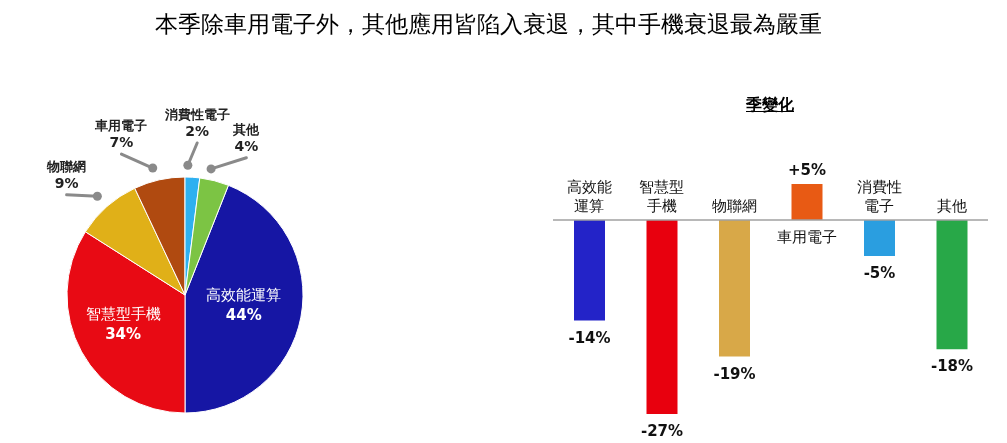 The height and width of the screenshot is (443, 1007). What do you see at coordinates (246, 145) in the screenshot?
I see `data-label: 4%` at bounding box center [246, 145].